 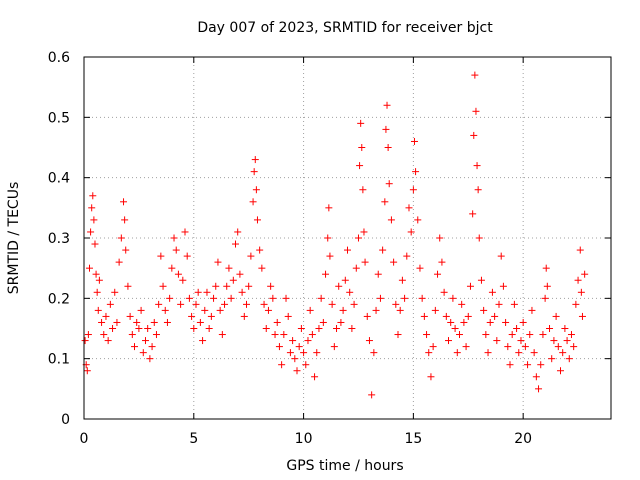 What do you see at coordinates (193, 439) in the screenshot?
I see `x-tick-label: 5` at bounding box center [193, 439].